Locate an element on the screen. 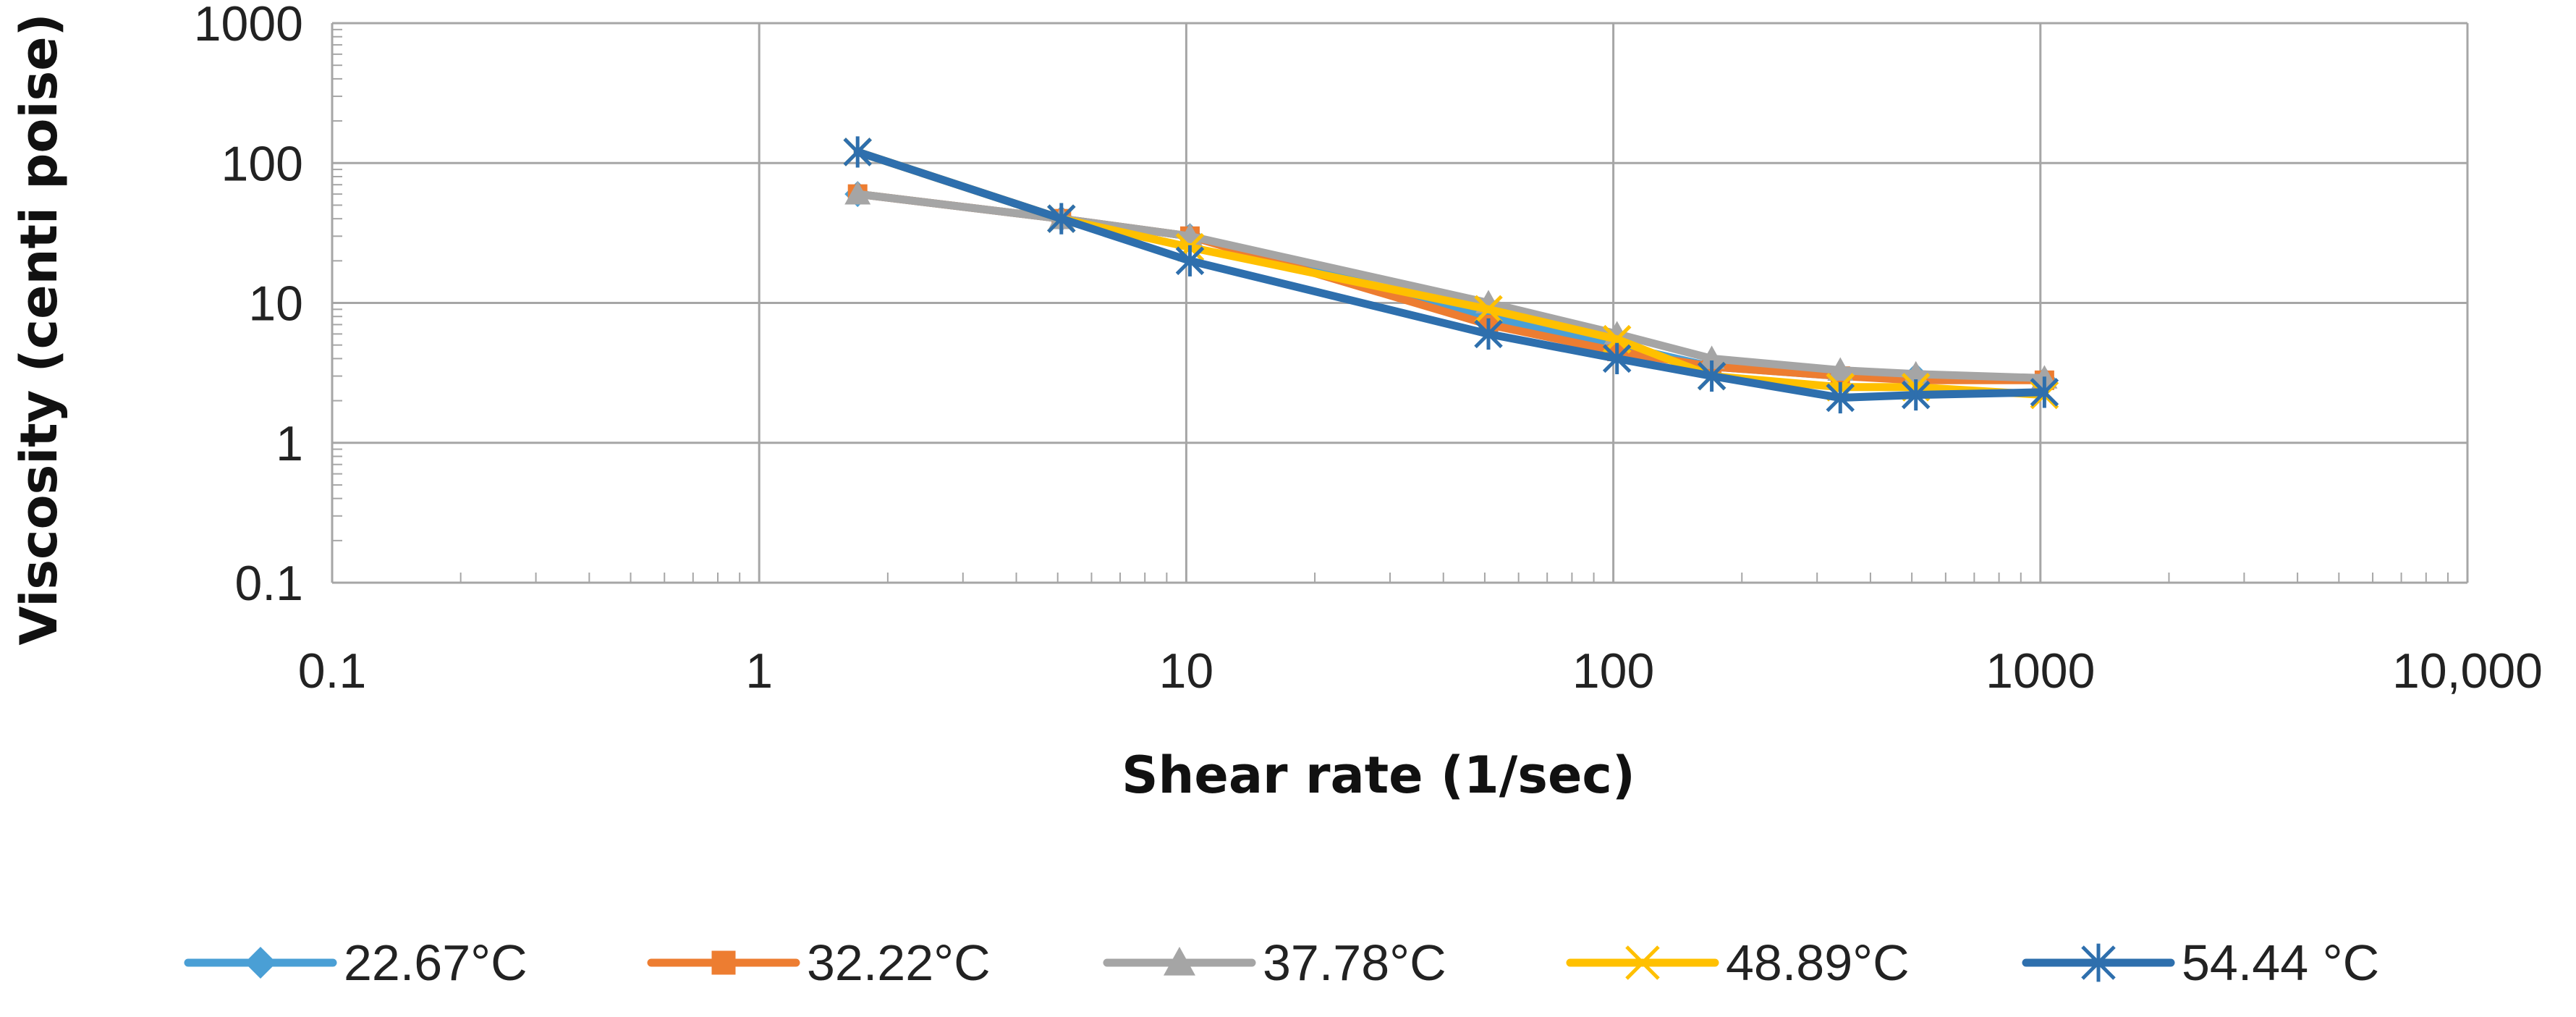 Image resolution: width=2576 pixels, height=1017 pixels. x-axis-title: Shear rate (1/sec) is located at coordinates (1378, 775).